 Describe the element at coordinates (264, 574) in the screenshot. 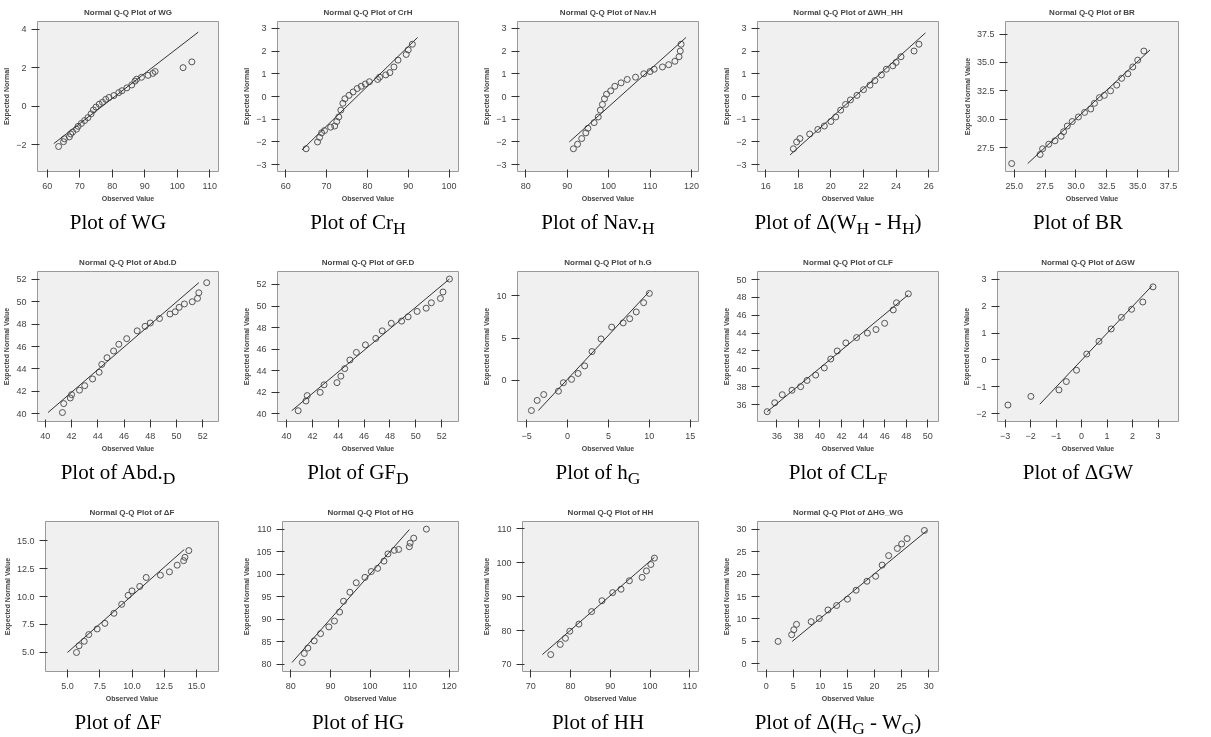

I see `y-tick-label: 100` at that location.